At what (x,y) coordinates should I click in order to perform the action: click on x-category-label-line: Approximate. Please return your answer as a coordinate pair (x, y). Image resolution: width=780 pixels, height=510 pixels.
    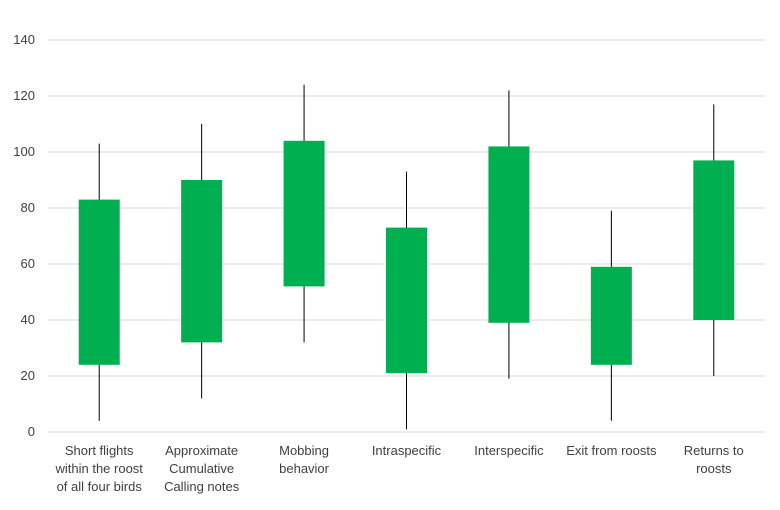
    Looking at the image, I should click on (201, 450).